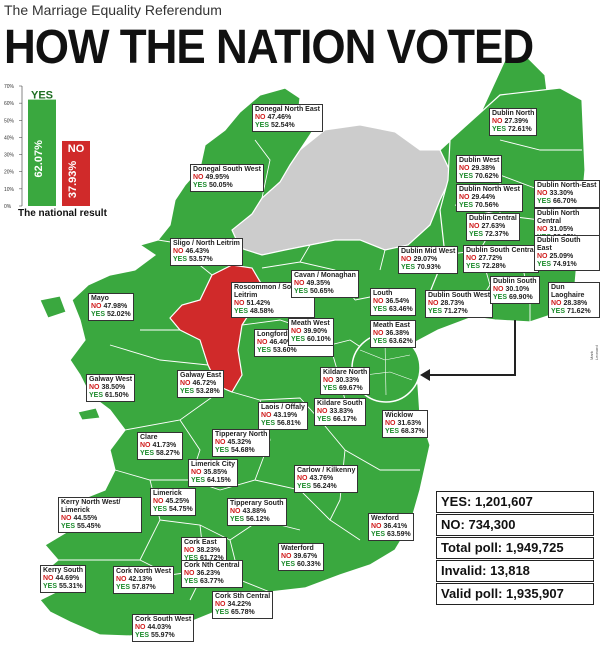  I want to click on constituency-name: Kerry North West/ Limerick, so click(91, 506).